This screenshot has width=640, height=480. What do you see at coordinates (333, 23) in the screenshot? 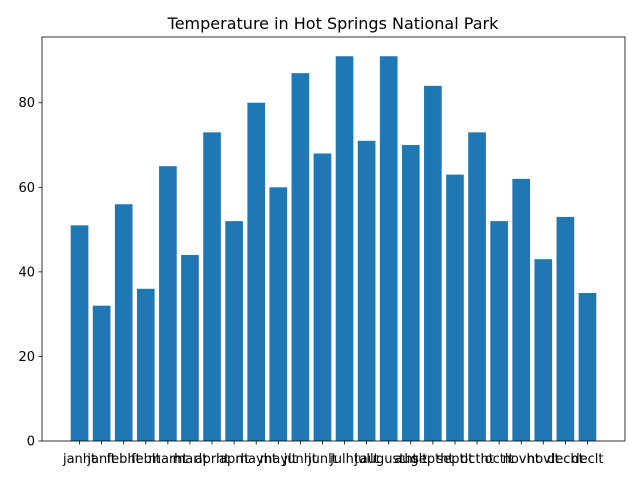
I see `chart-title: Temperature in Hot Springs National Park` at bounding box center [333, 23].